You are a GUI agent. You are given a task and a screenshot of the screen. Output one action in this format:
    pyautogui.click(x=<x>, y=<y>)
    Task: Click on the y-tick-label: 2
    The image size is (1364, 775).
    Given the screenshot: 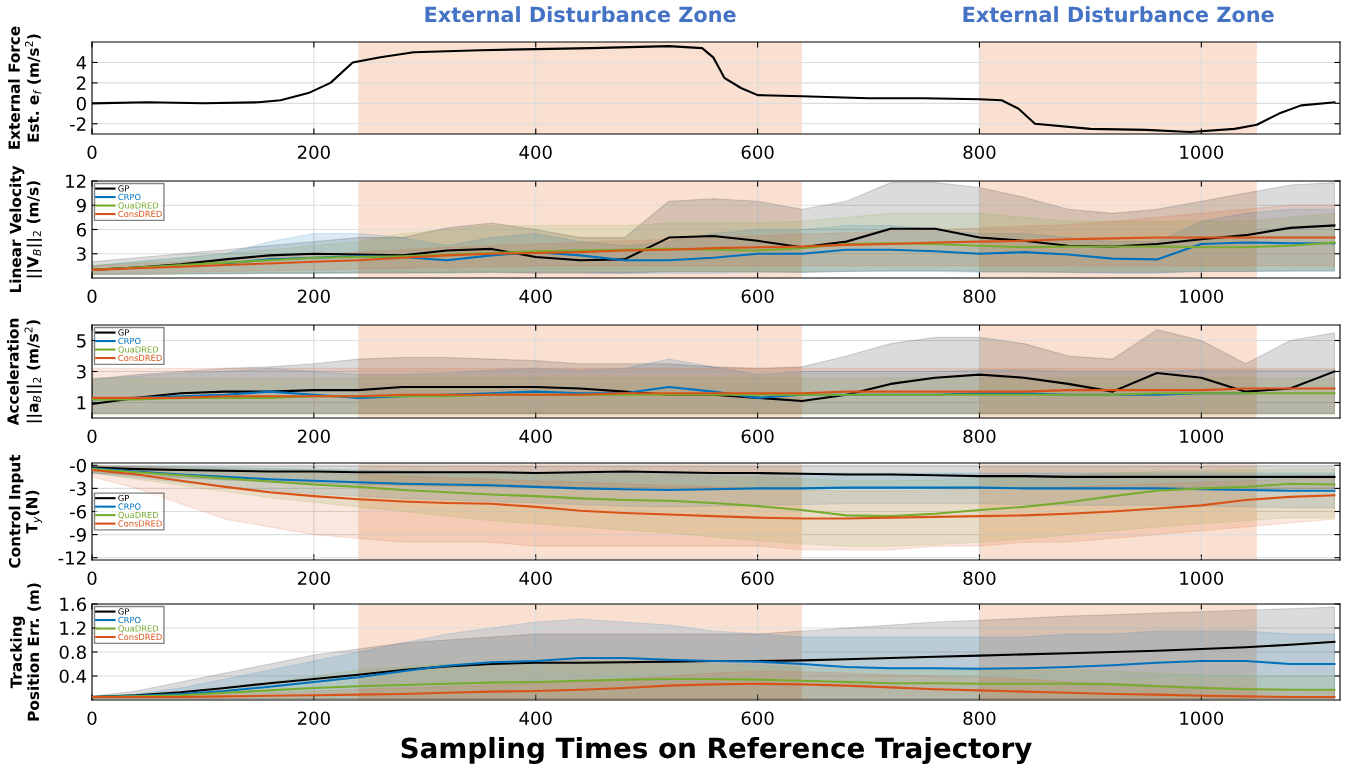 What is the action you would take?
    pyautogui.click(x=81, y=83)
    